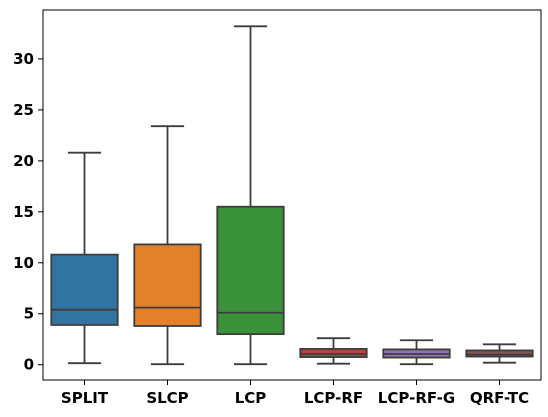  What do you see at coordinates (333, 398) in the screenshot?
I see `x-tick-label: LCP-RF` at bounding box center [333, 398].